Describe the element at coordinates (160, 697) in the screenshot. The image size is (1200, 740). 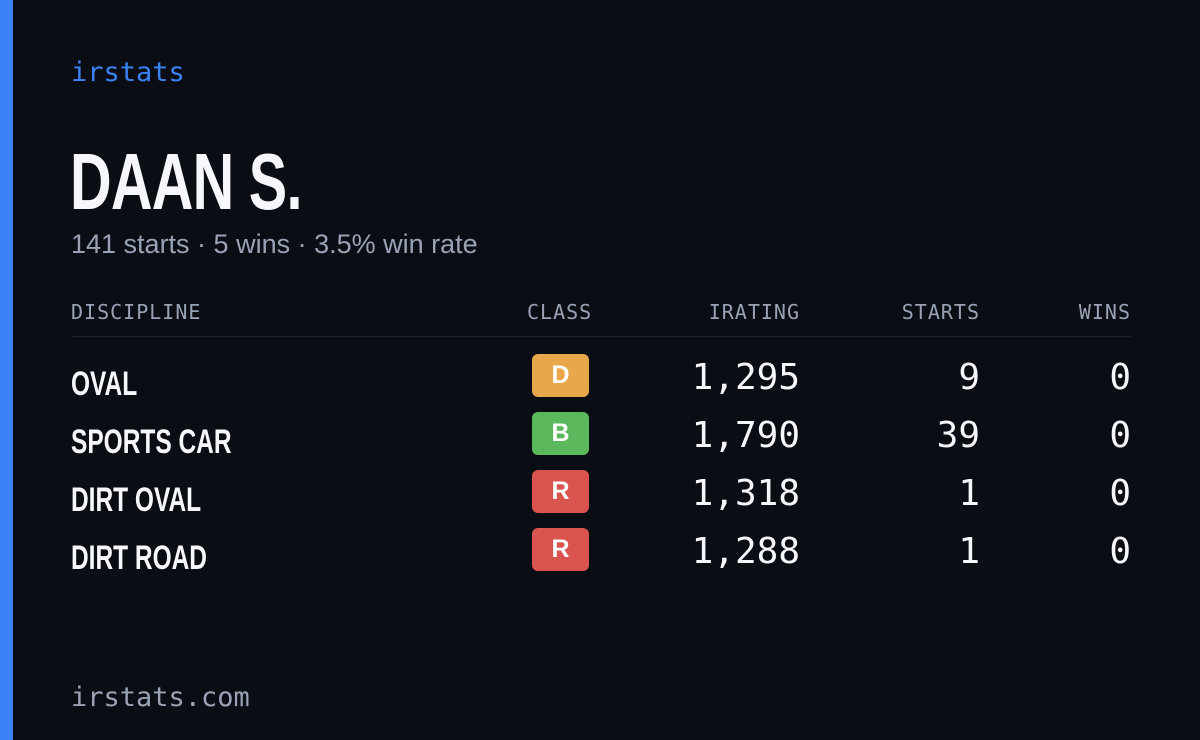
I see `footer-url: irstats.com` at that location.